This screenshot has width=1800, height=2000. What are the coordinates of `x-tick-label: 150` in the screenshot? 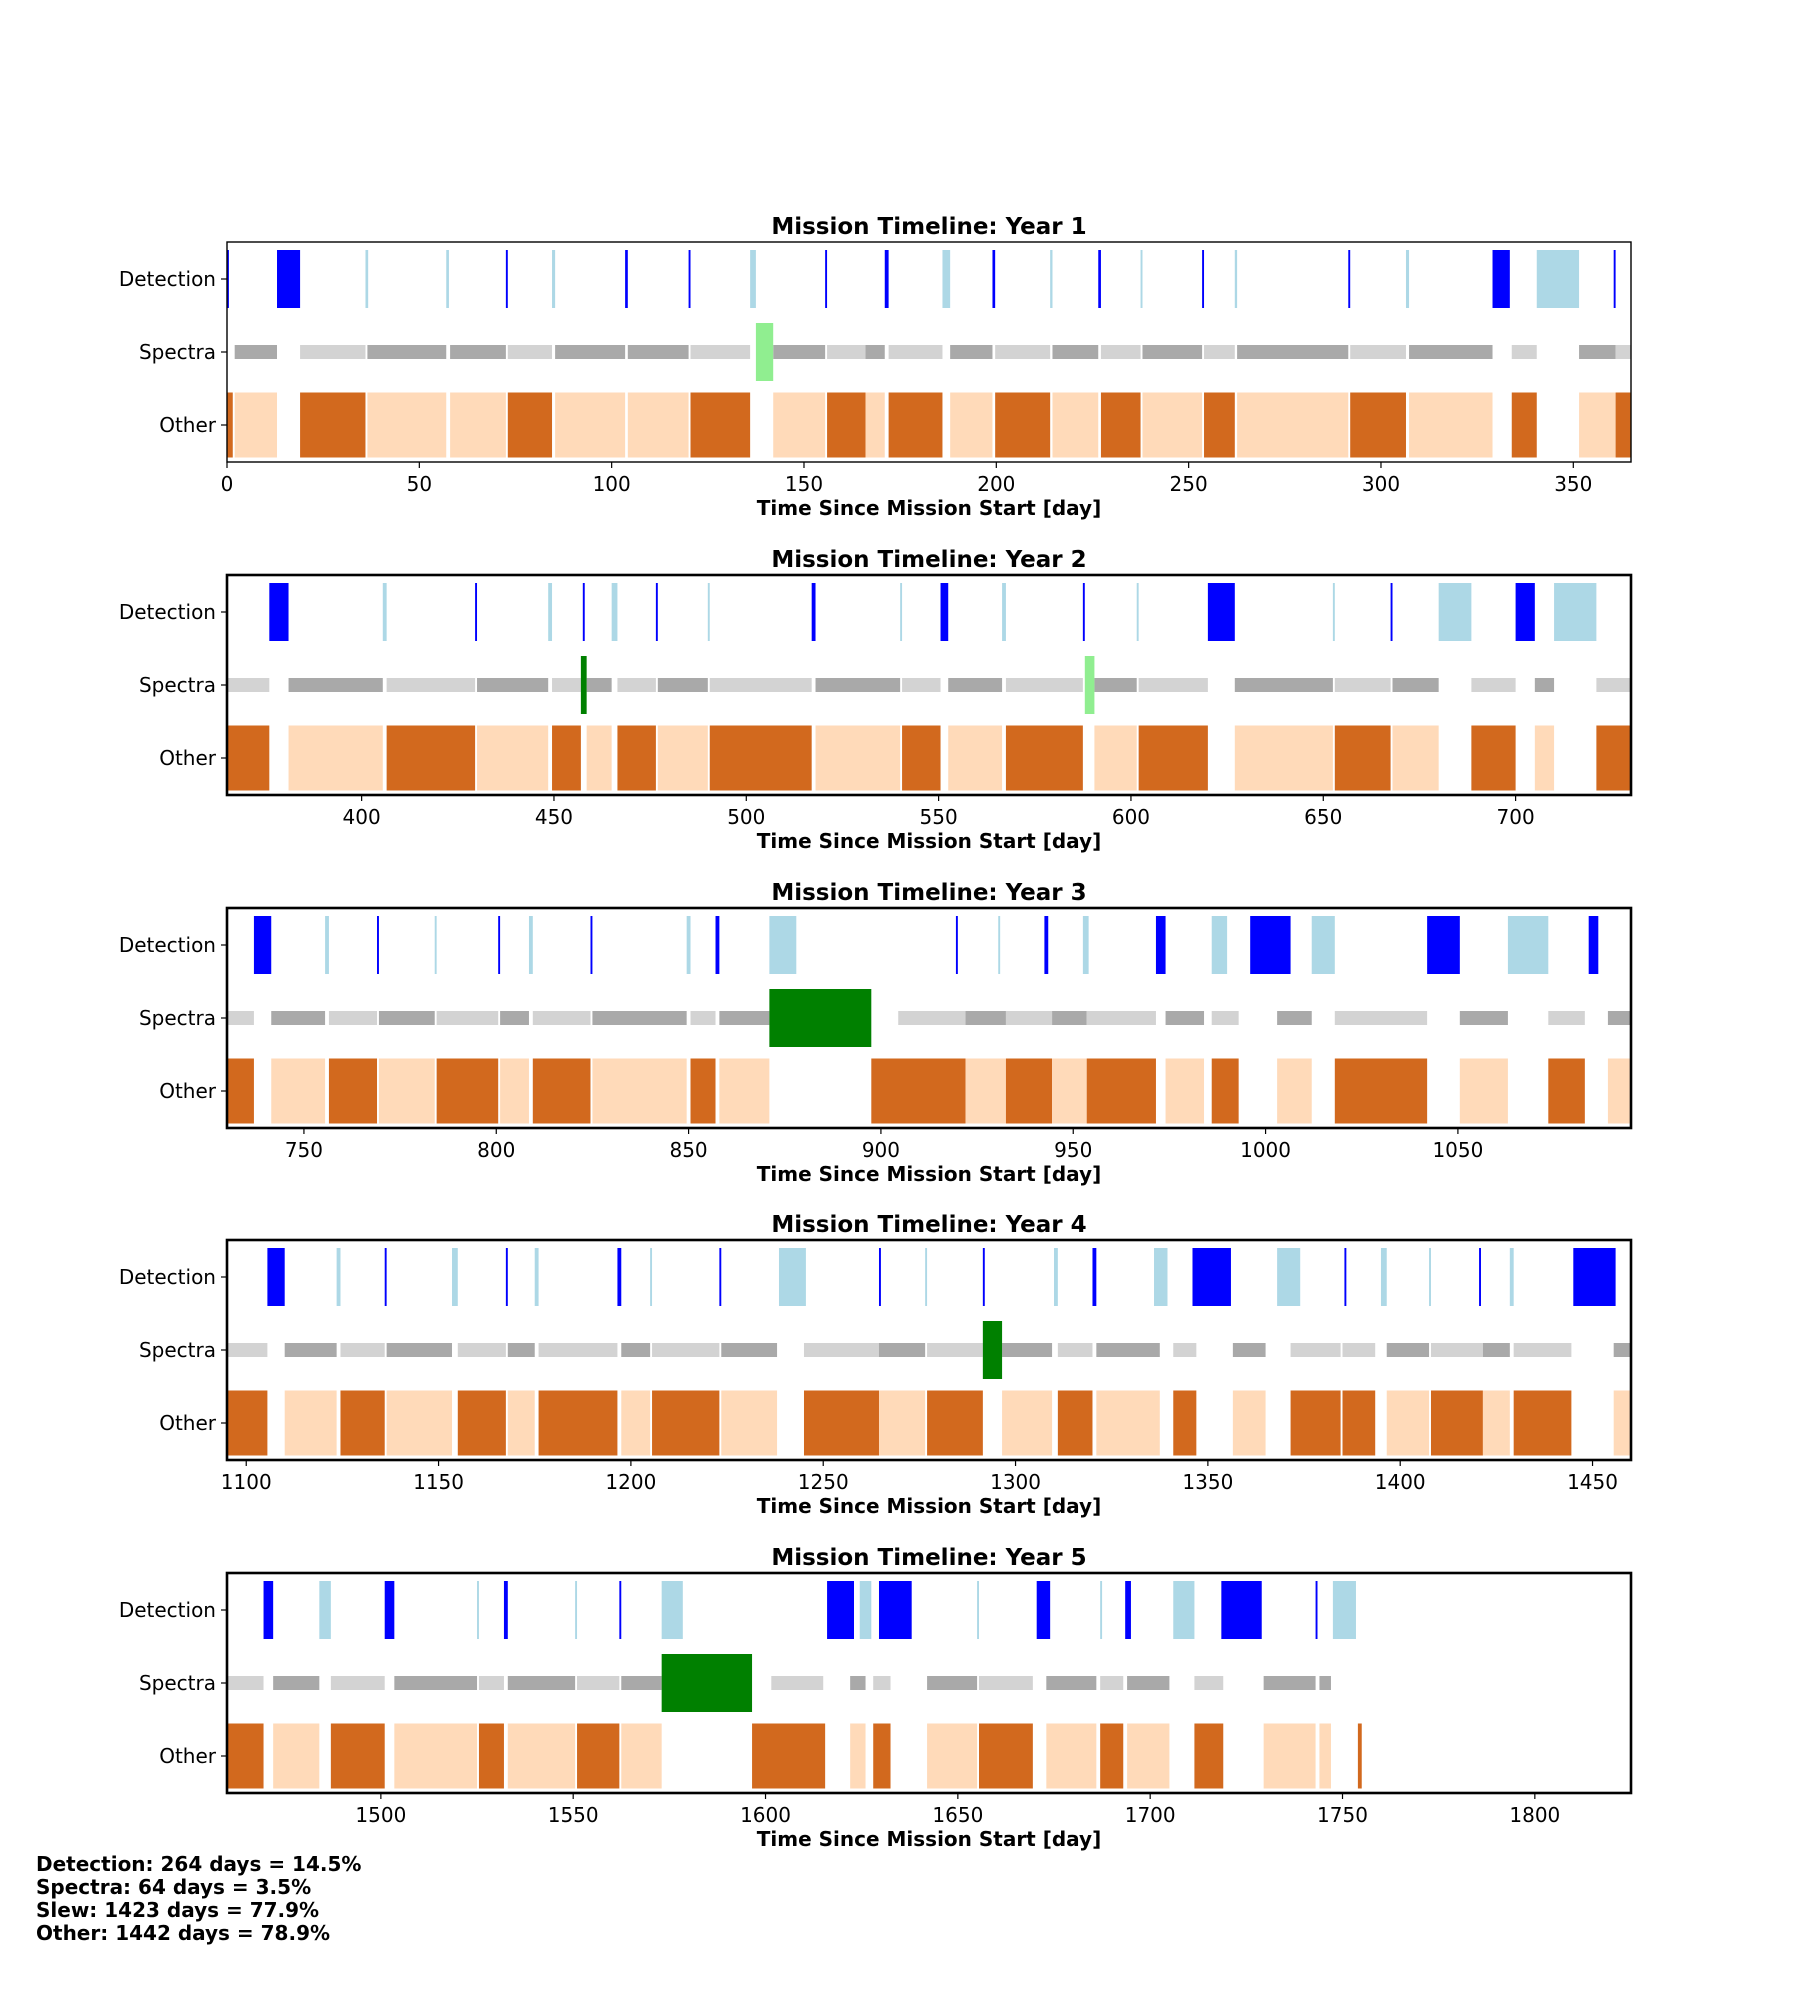 It's located at (804, 484).